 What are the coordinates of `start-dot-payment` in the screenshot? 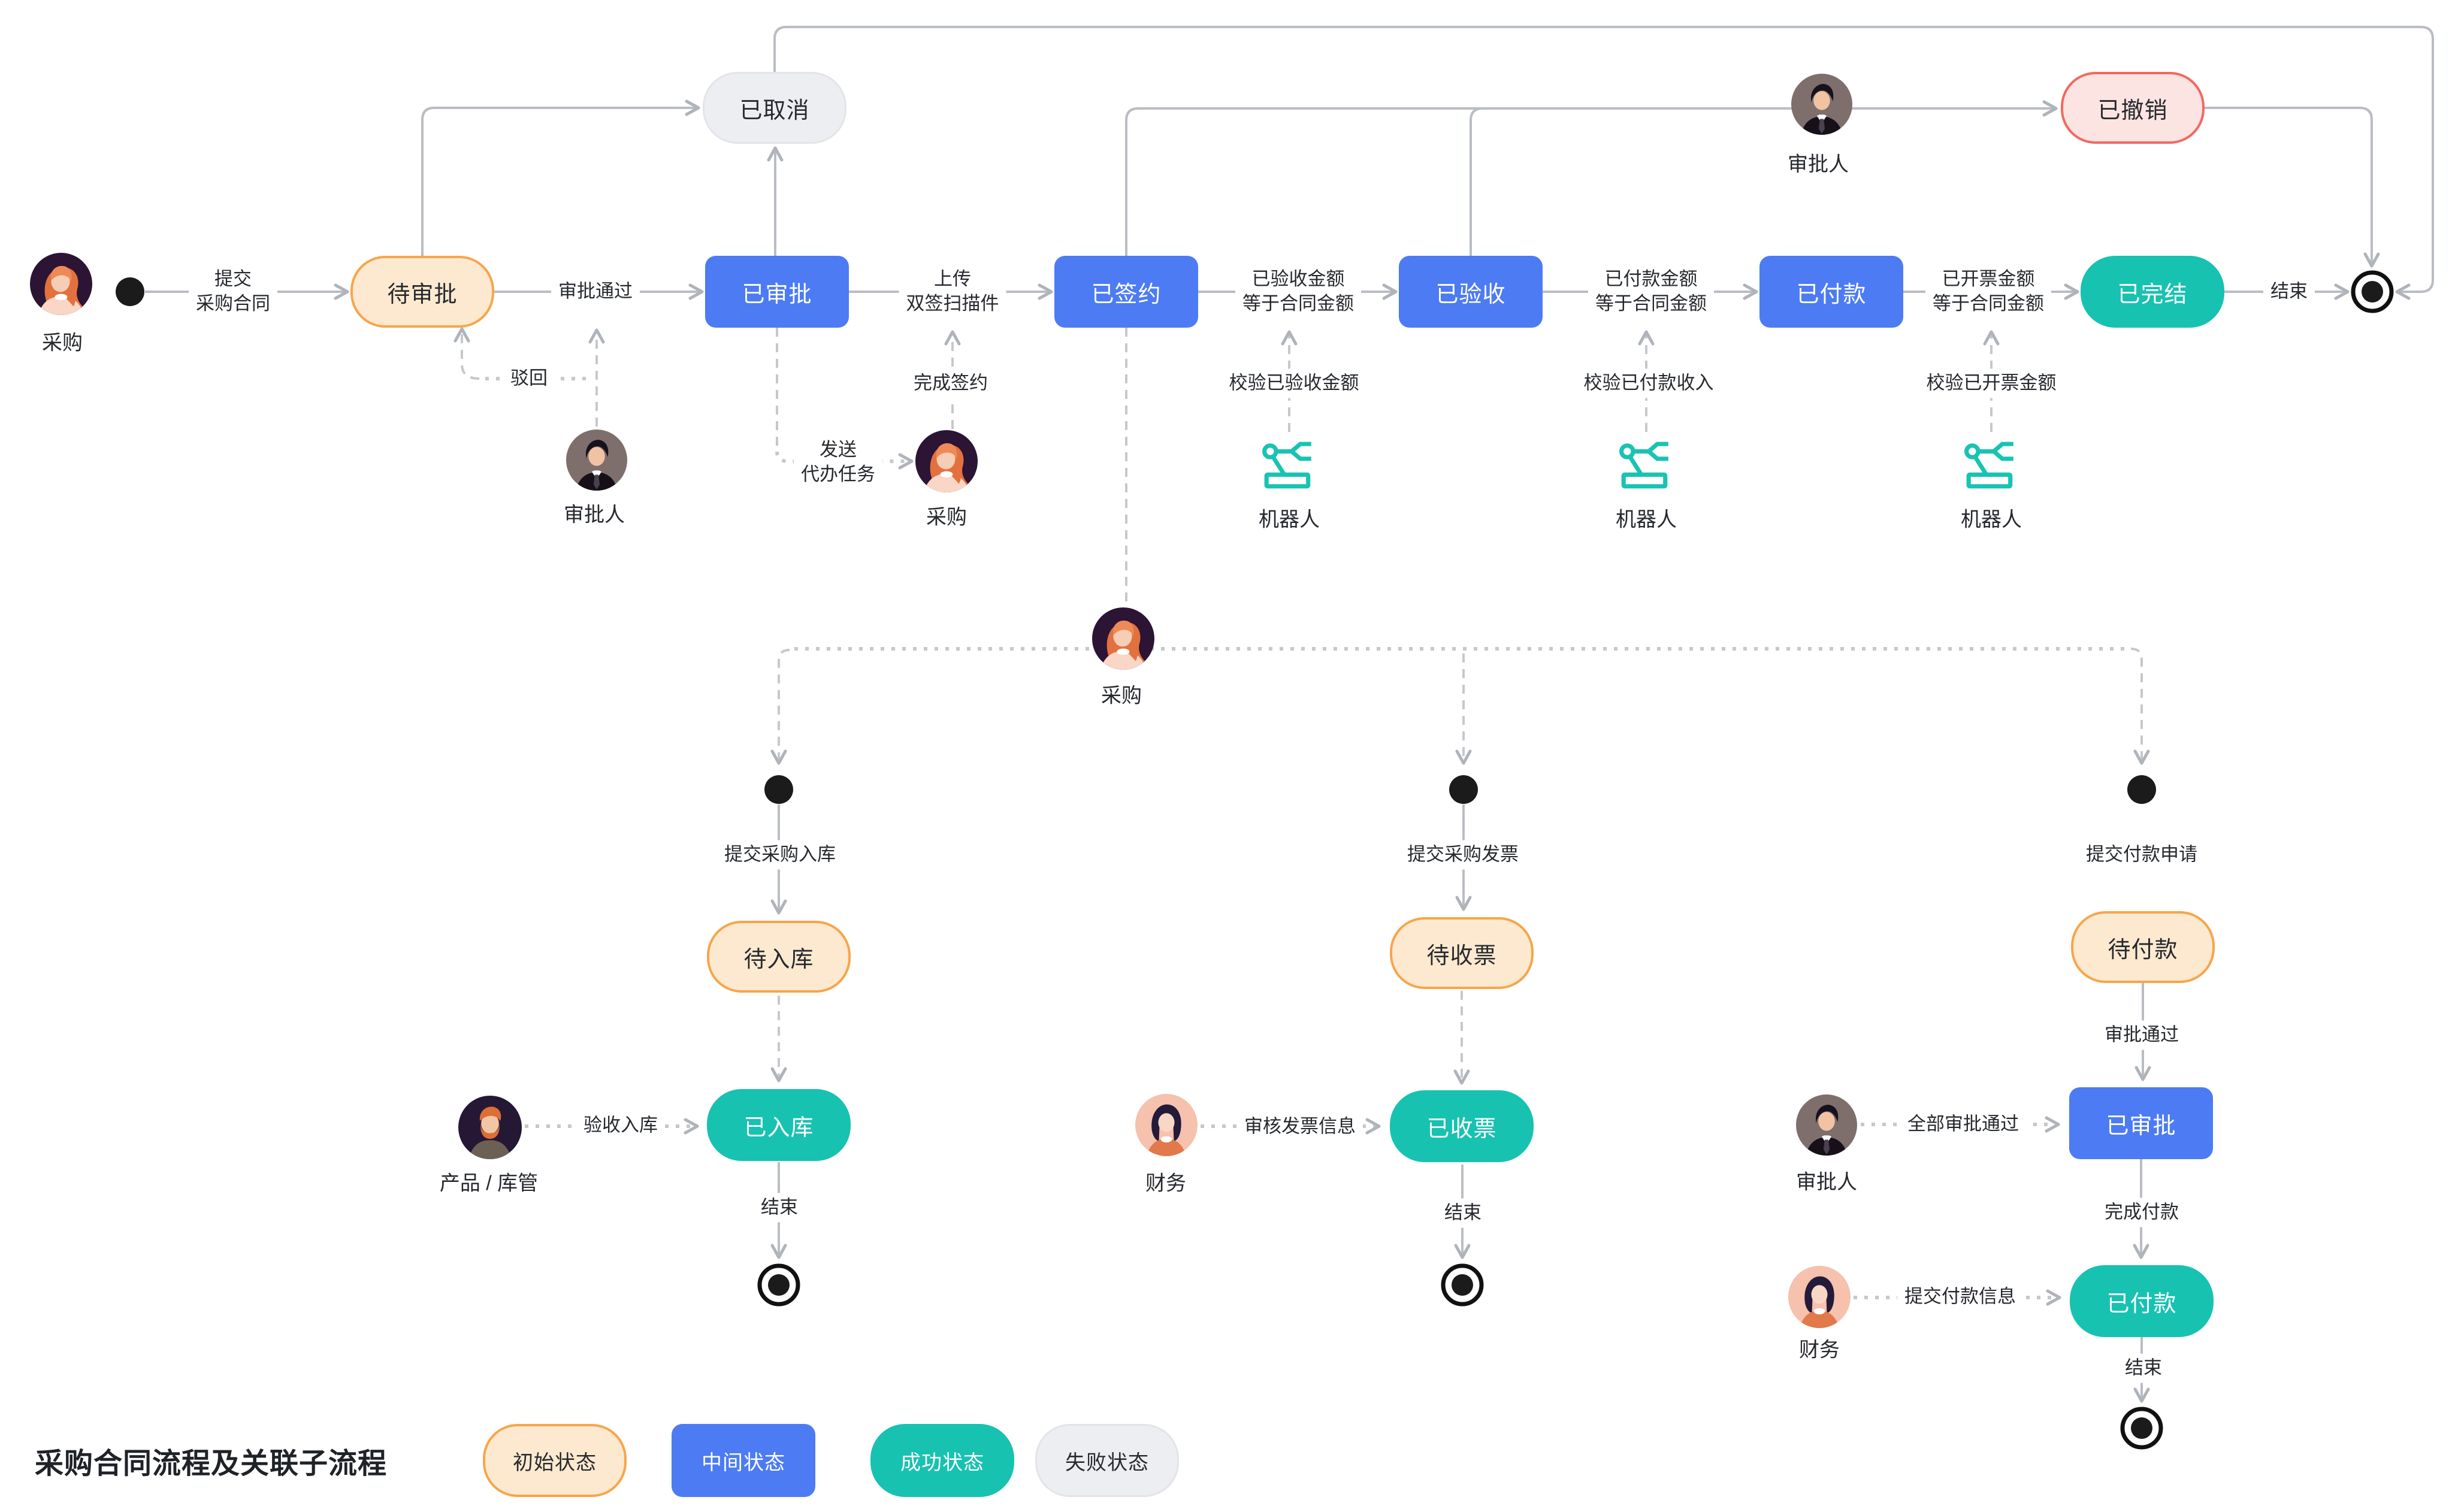 It's located at (2141, 789).